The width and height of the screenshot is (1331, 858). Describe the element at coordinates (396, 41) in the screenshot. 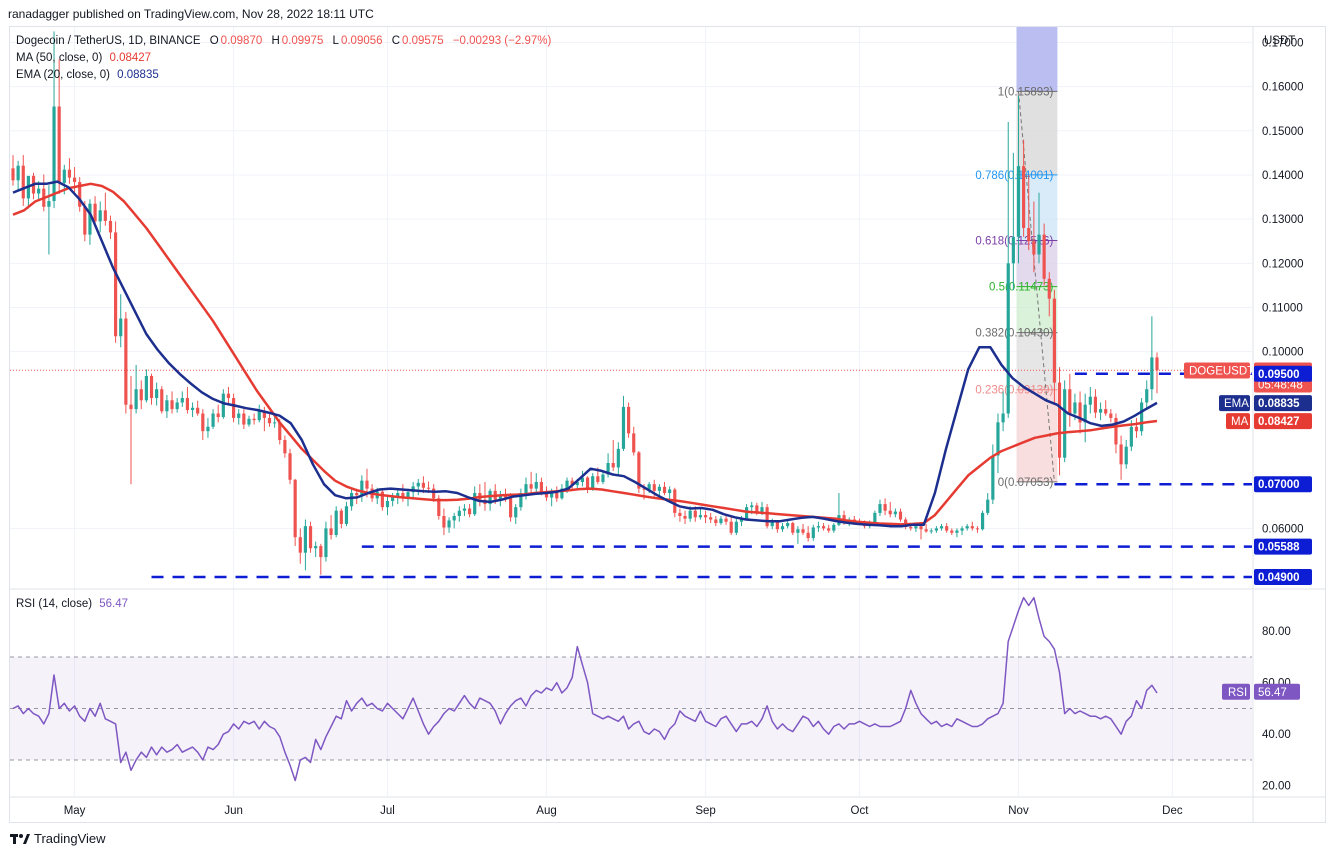

I see `ohlc-close-key: C` at that location.